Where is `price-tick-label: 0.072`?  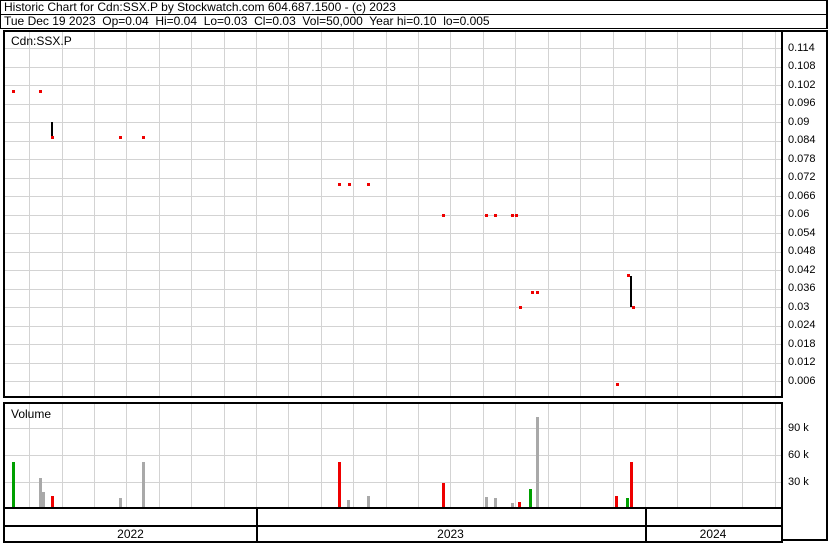 price-tick-label: 0.072 is located at coordinates (802, 177).